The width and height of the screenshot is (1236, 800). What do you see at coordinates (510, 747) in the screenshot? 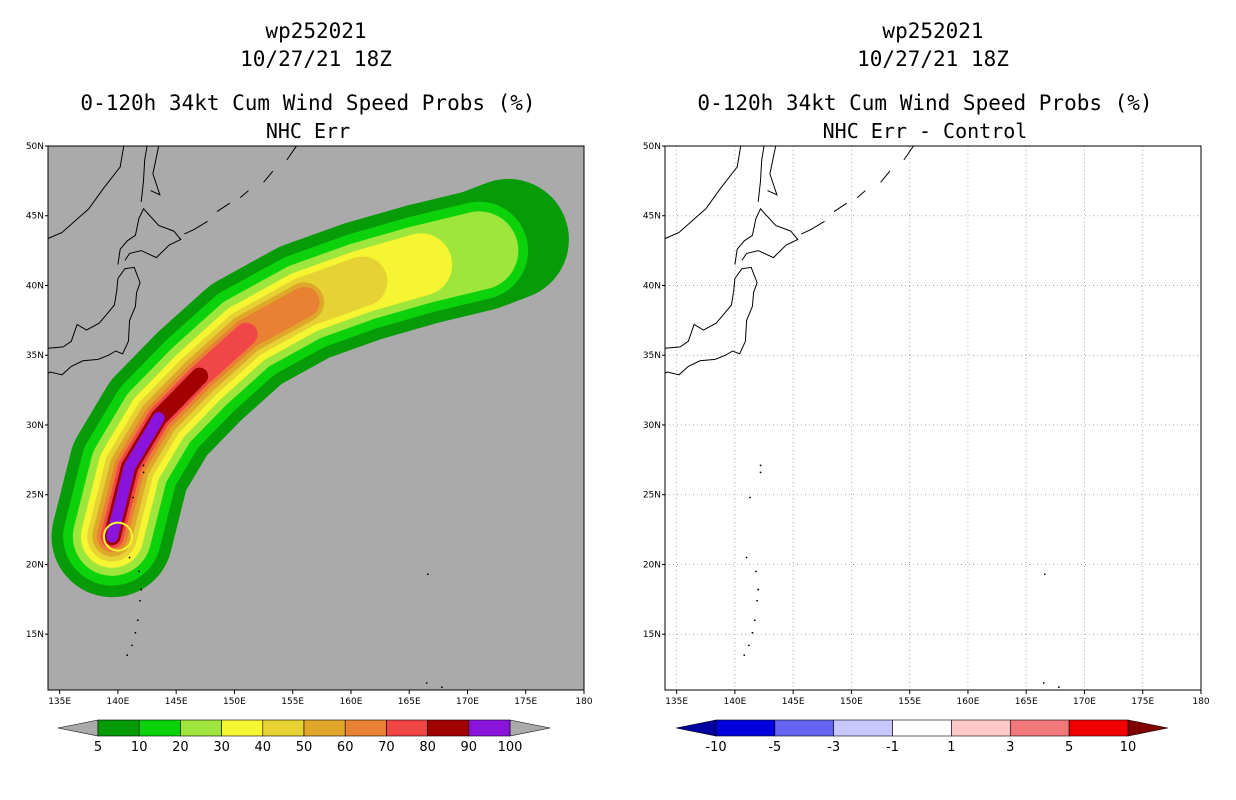
I see `left-cbar-label-10: 100` at bounding box center [510, 747].